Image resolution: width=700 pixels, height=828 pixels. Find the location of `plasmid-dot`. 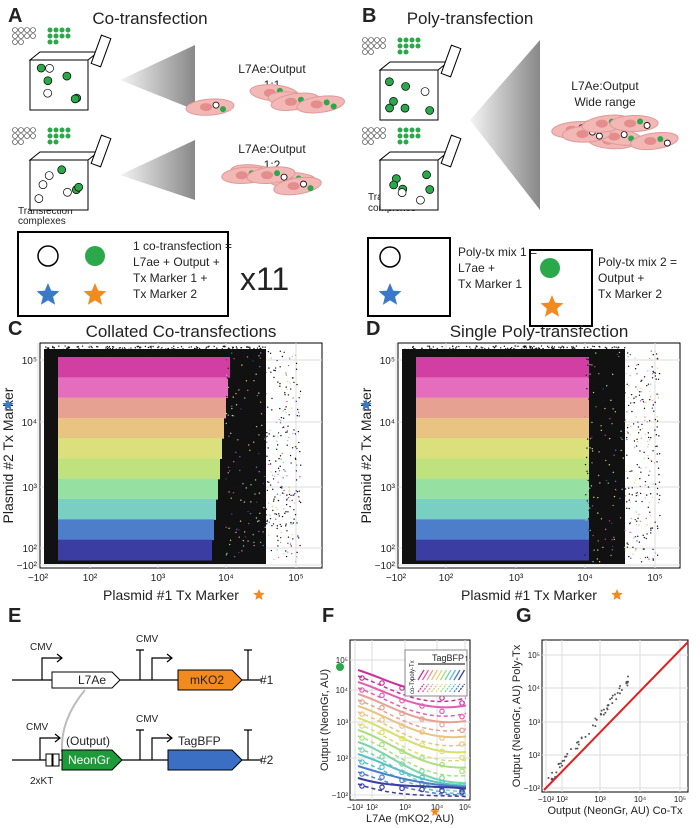

plasmid-dot is located at coordinates (647, 125).